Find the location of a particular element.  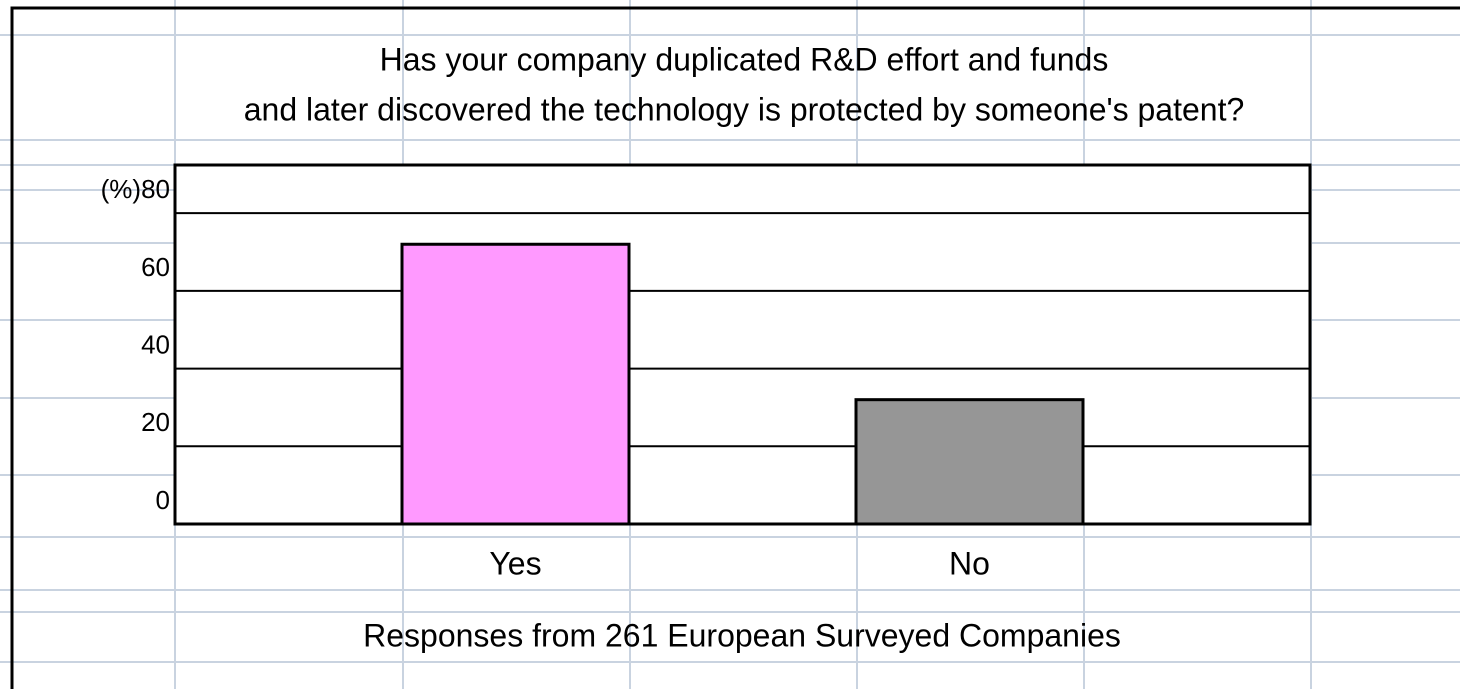

y-tick-label: 20 is located at coordinates (155, 422).